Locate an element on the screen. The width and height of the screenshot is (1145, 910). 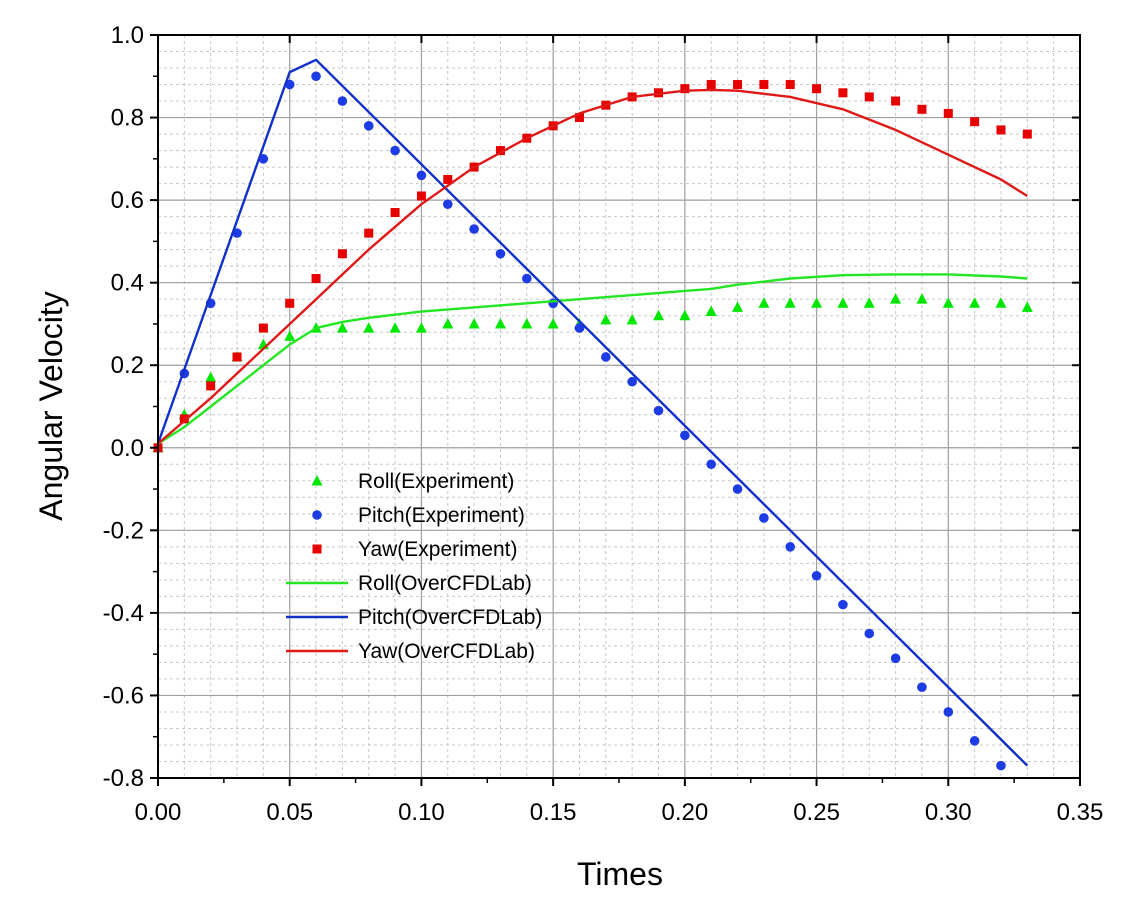
y-tick-label: 0.6 is located at coordinates (127, 200).